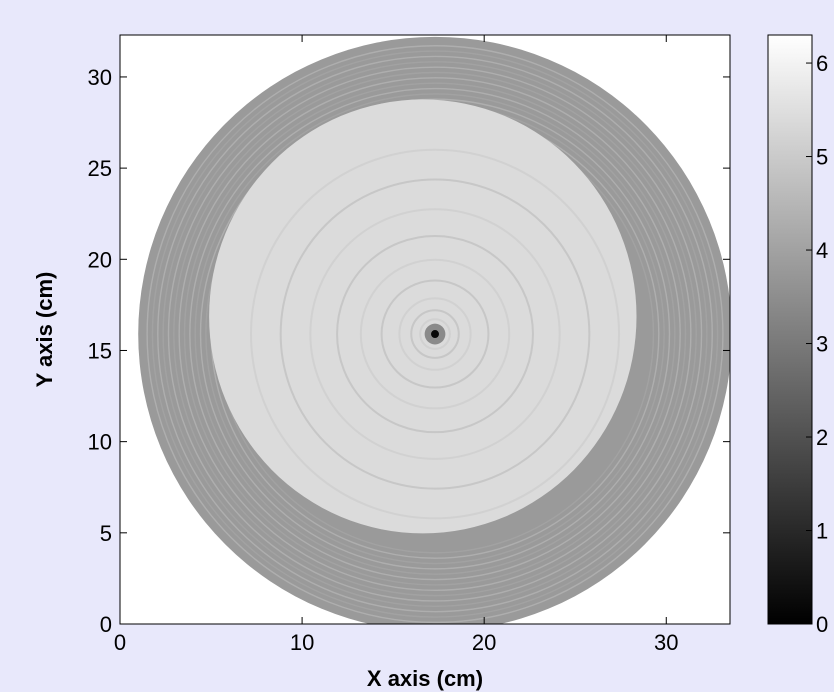  I want to click on colorbar-tick-label: 2, so click(822, 437).